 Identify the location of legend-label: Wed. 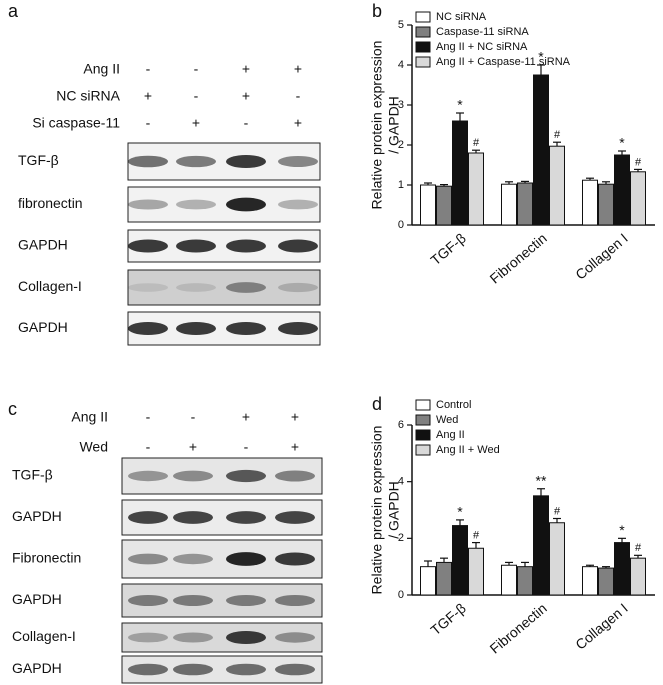
(447, 420).